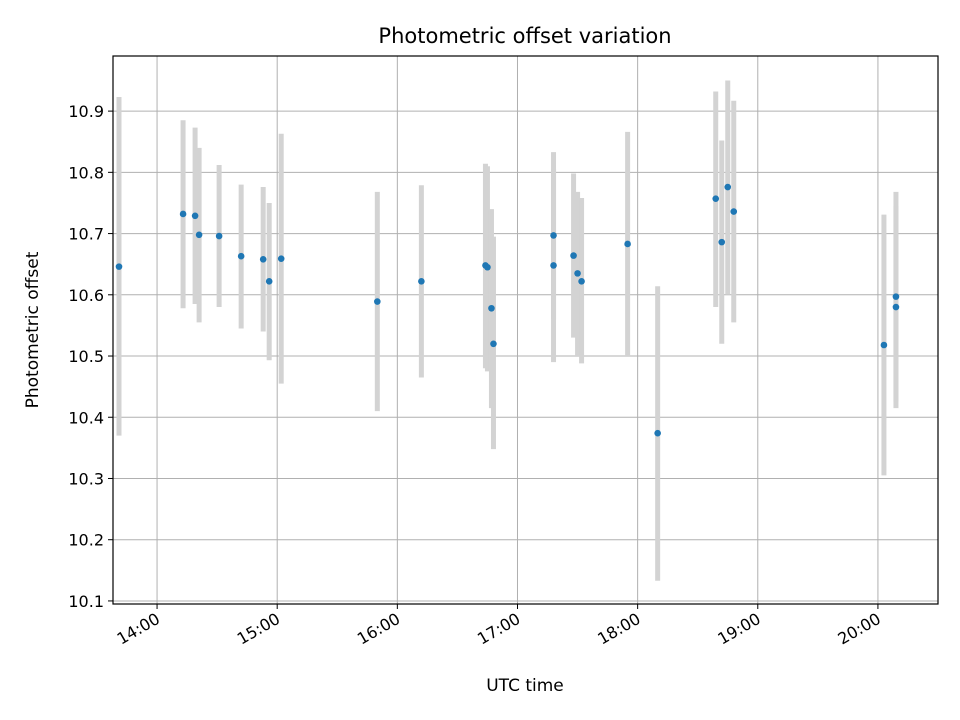 The image size is (960, 720). Describe the element at coordinates (86, 356) in the screenshot. I see `y-tick-label: 10.5` at that location.